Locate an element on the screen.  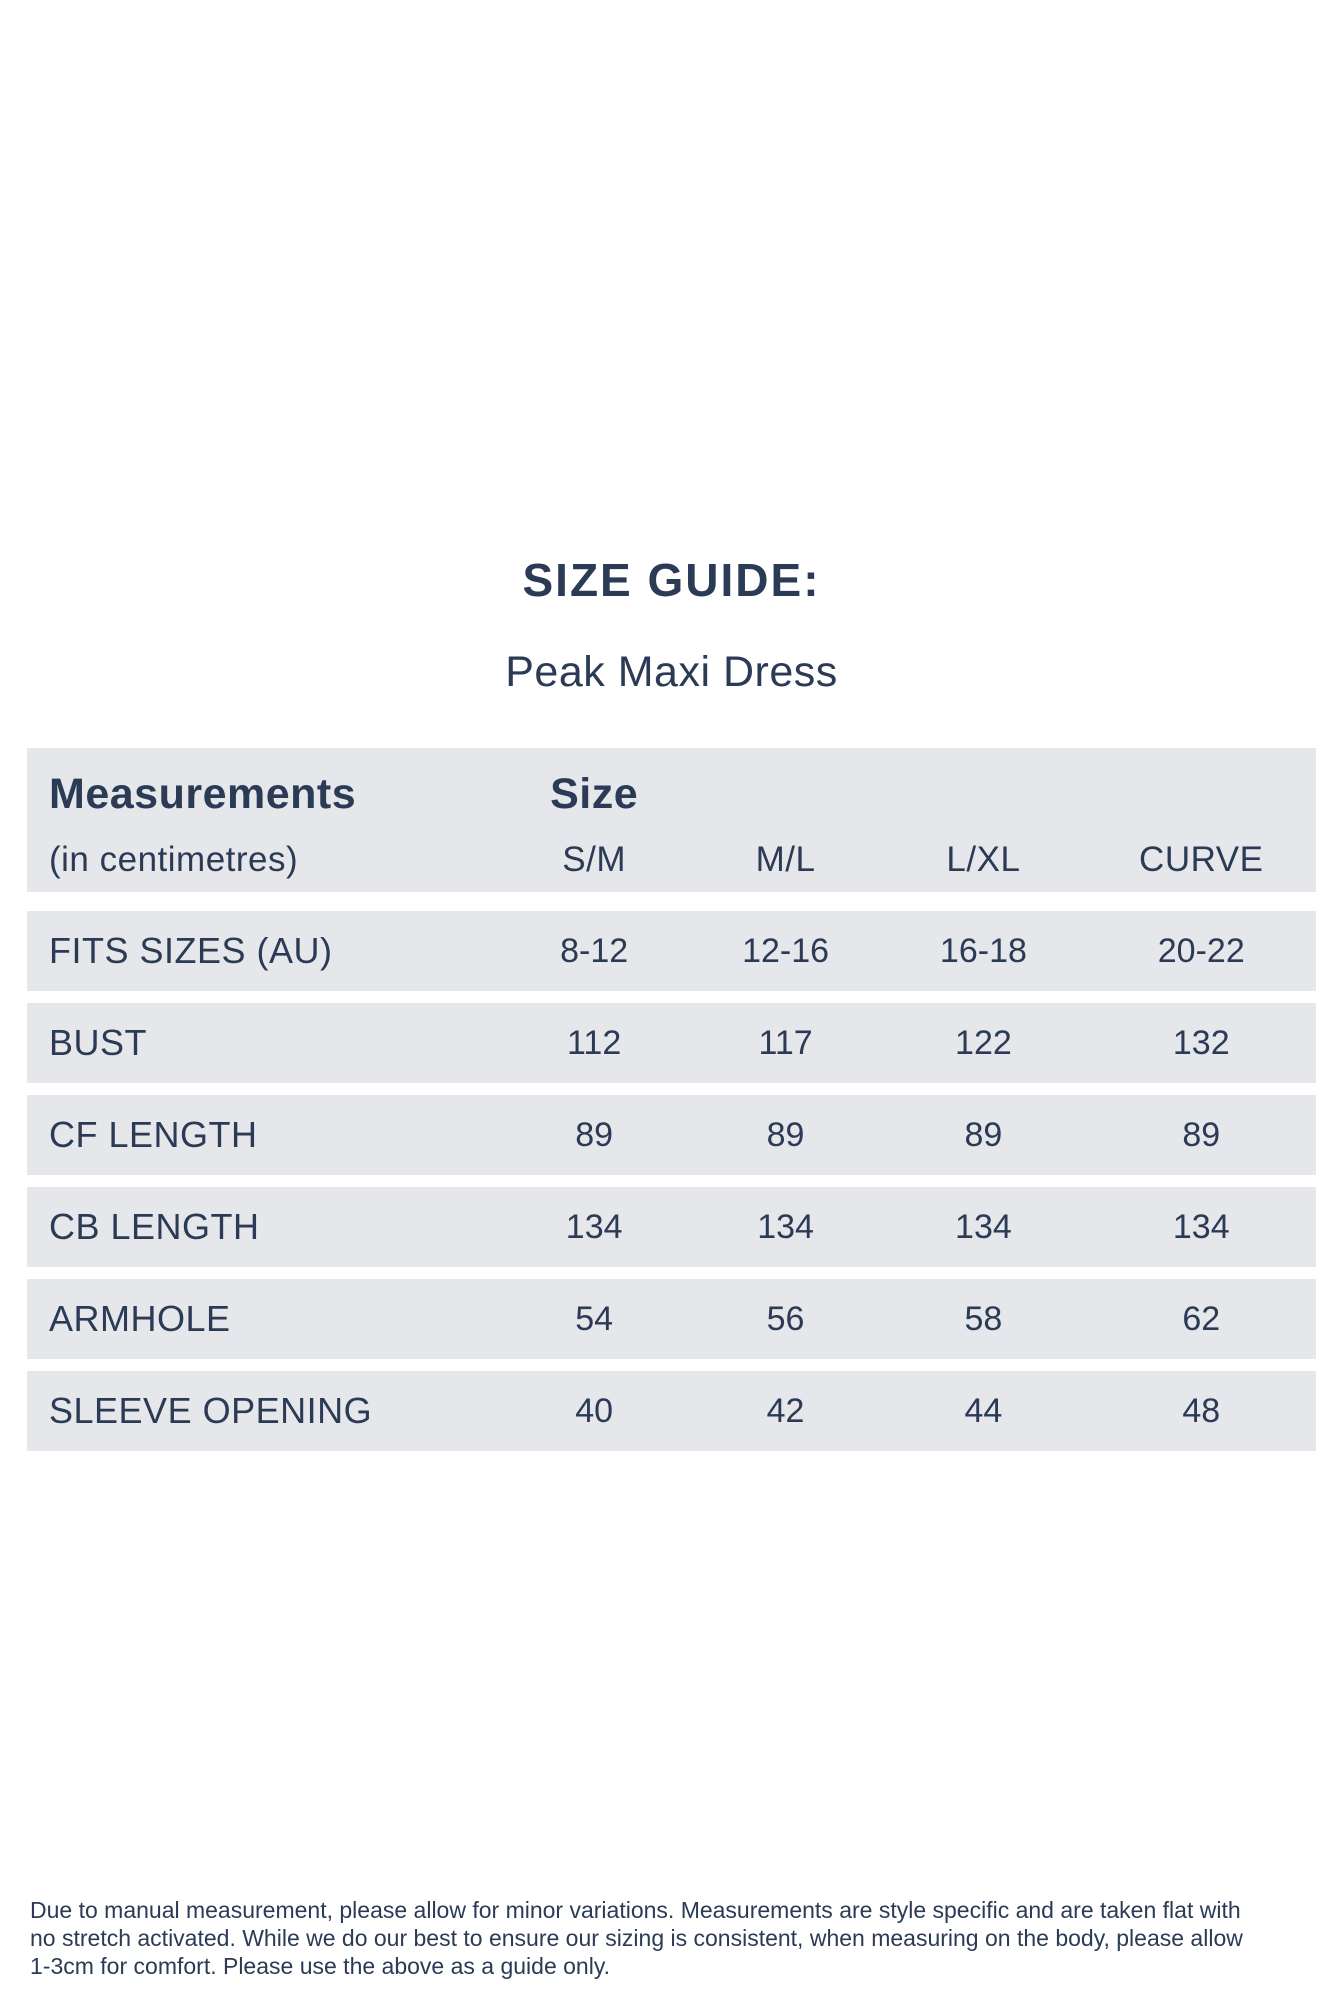
table-row-cb-length: CB LENGTH 134 134 134 134 is located at coordinates (671, 1227).